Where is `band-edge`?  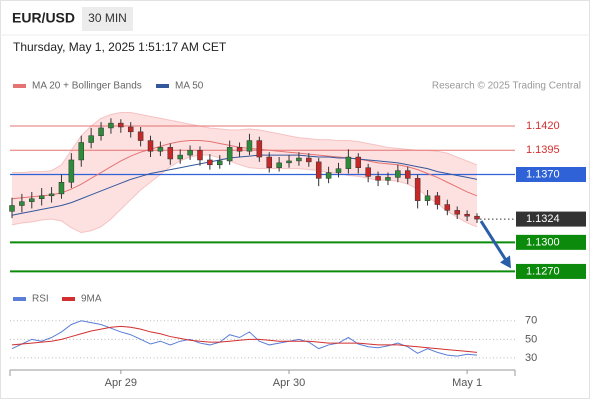
band-edge is located at coordinates (245, 142).